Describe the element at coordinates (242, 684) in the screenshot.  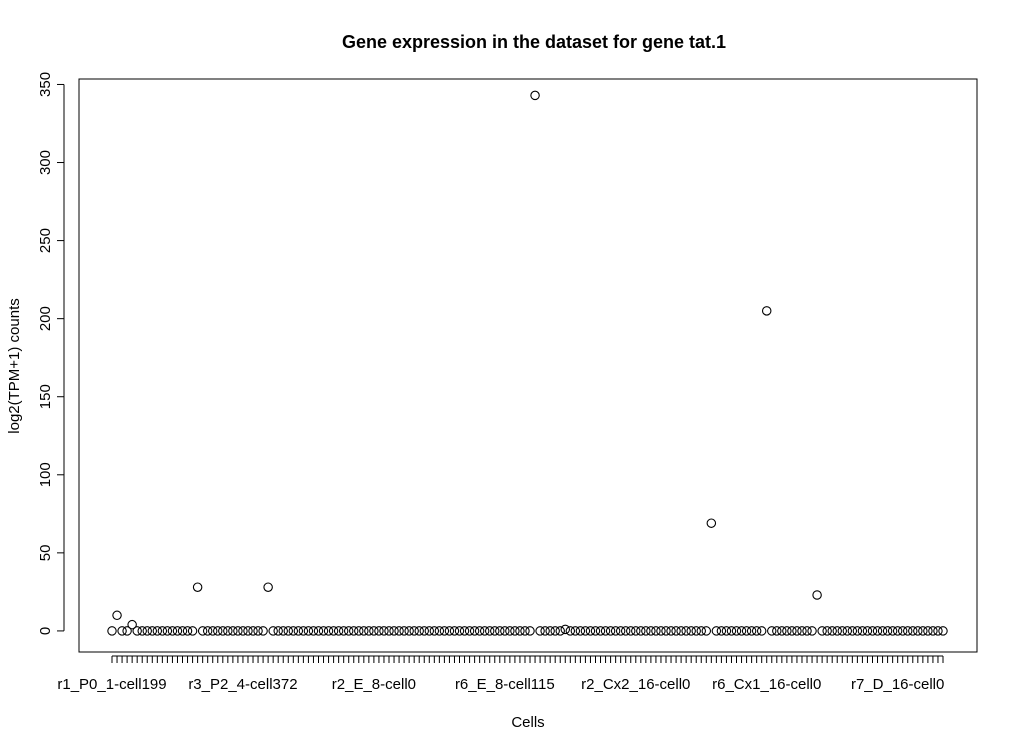
I see `x-tick-label: r3_P2_4-cell372` at that location.